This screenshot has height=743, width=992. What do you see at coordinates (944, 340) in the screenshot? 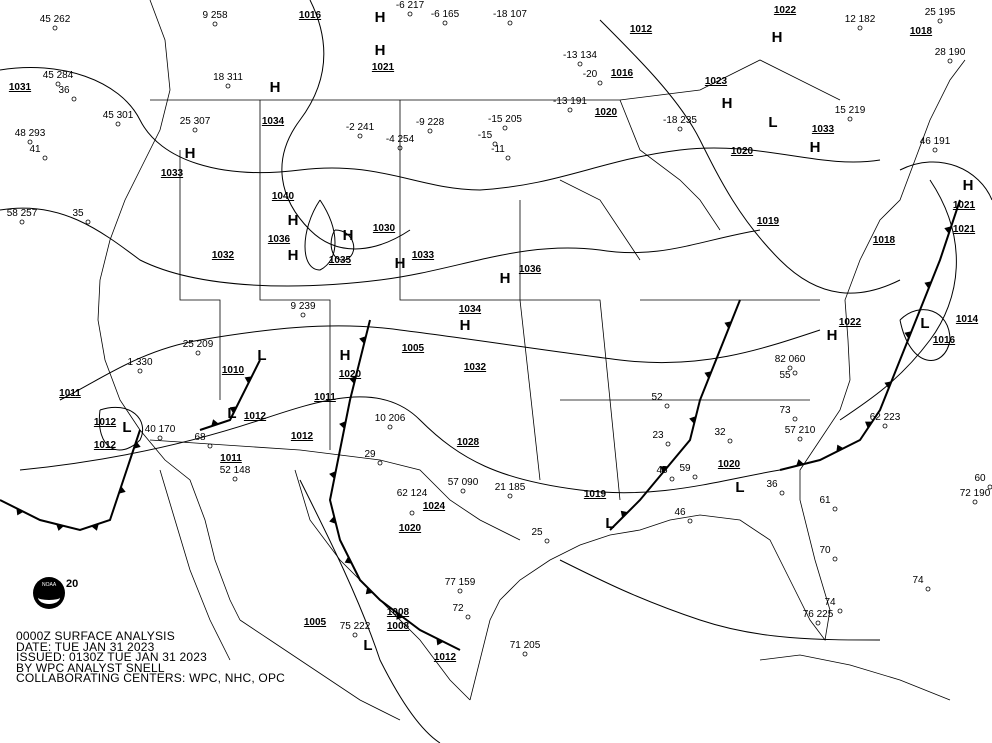
I see `pressure-center-value: 1016` at bounding box center [944, 340].